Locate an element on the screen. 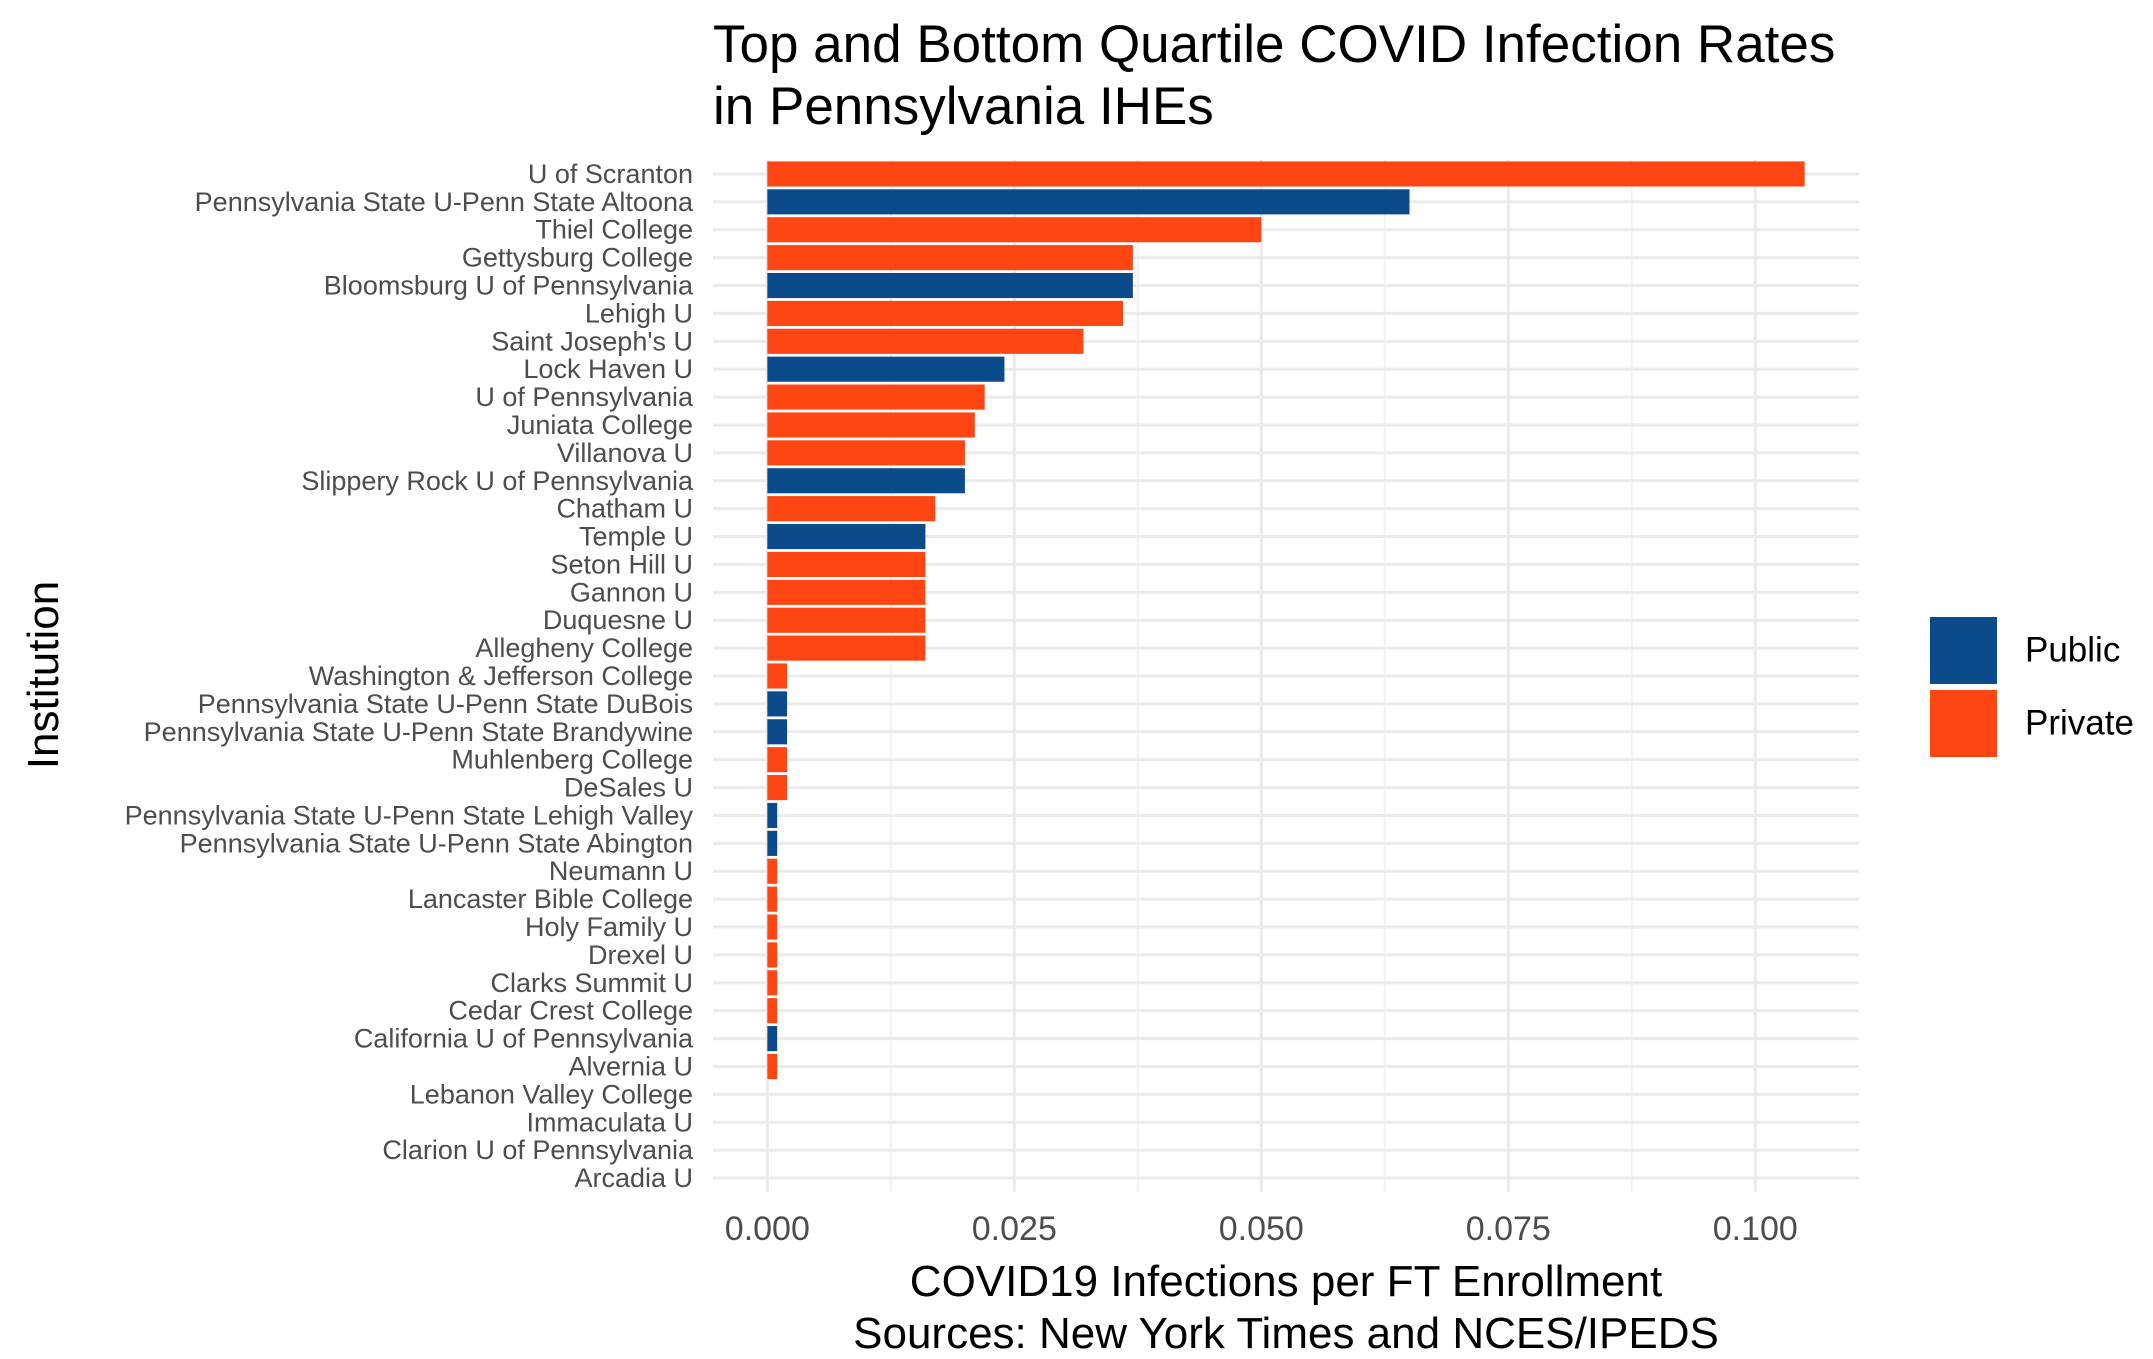 The width and height of the screenshot is (2153, 1359). y-tick-label: Washington & Jefferson College is located at coordinates (501, 676).